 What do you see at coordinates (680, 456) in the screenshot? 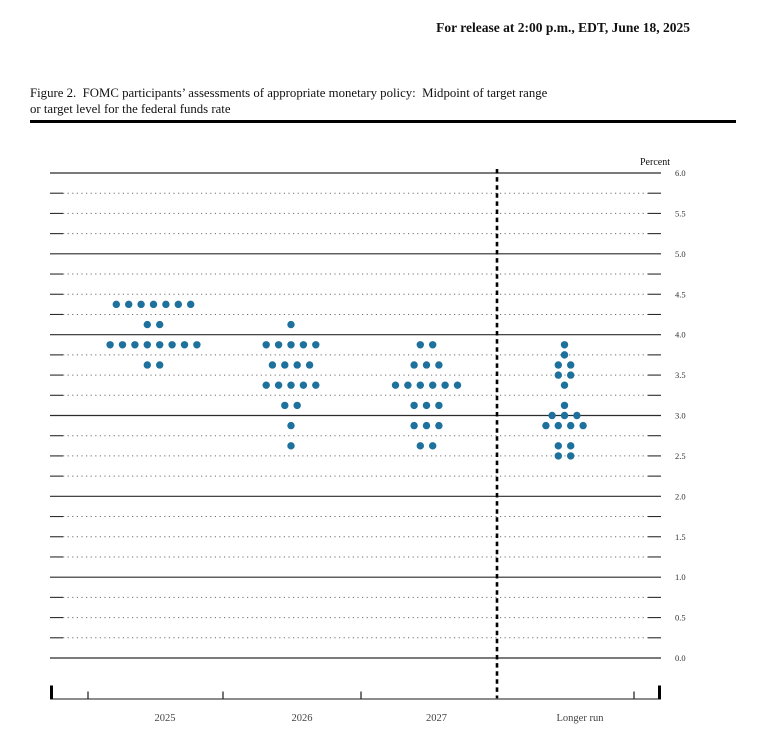
I see `y-tick-label: 2.5` at bounding box center [680, 456].